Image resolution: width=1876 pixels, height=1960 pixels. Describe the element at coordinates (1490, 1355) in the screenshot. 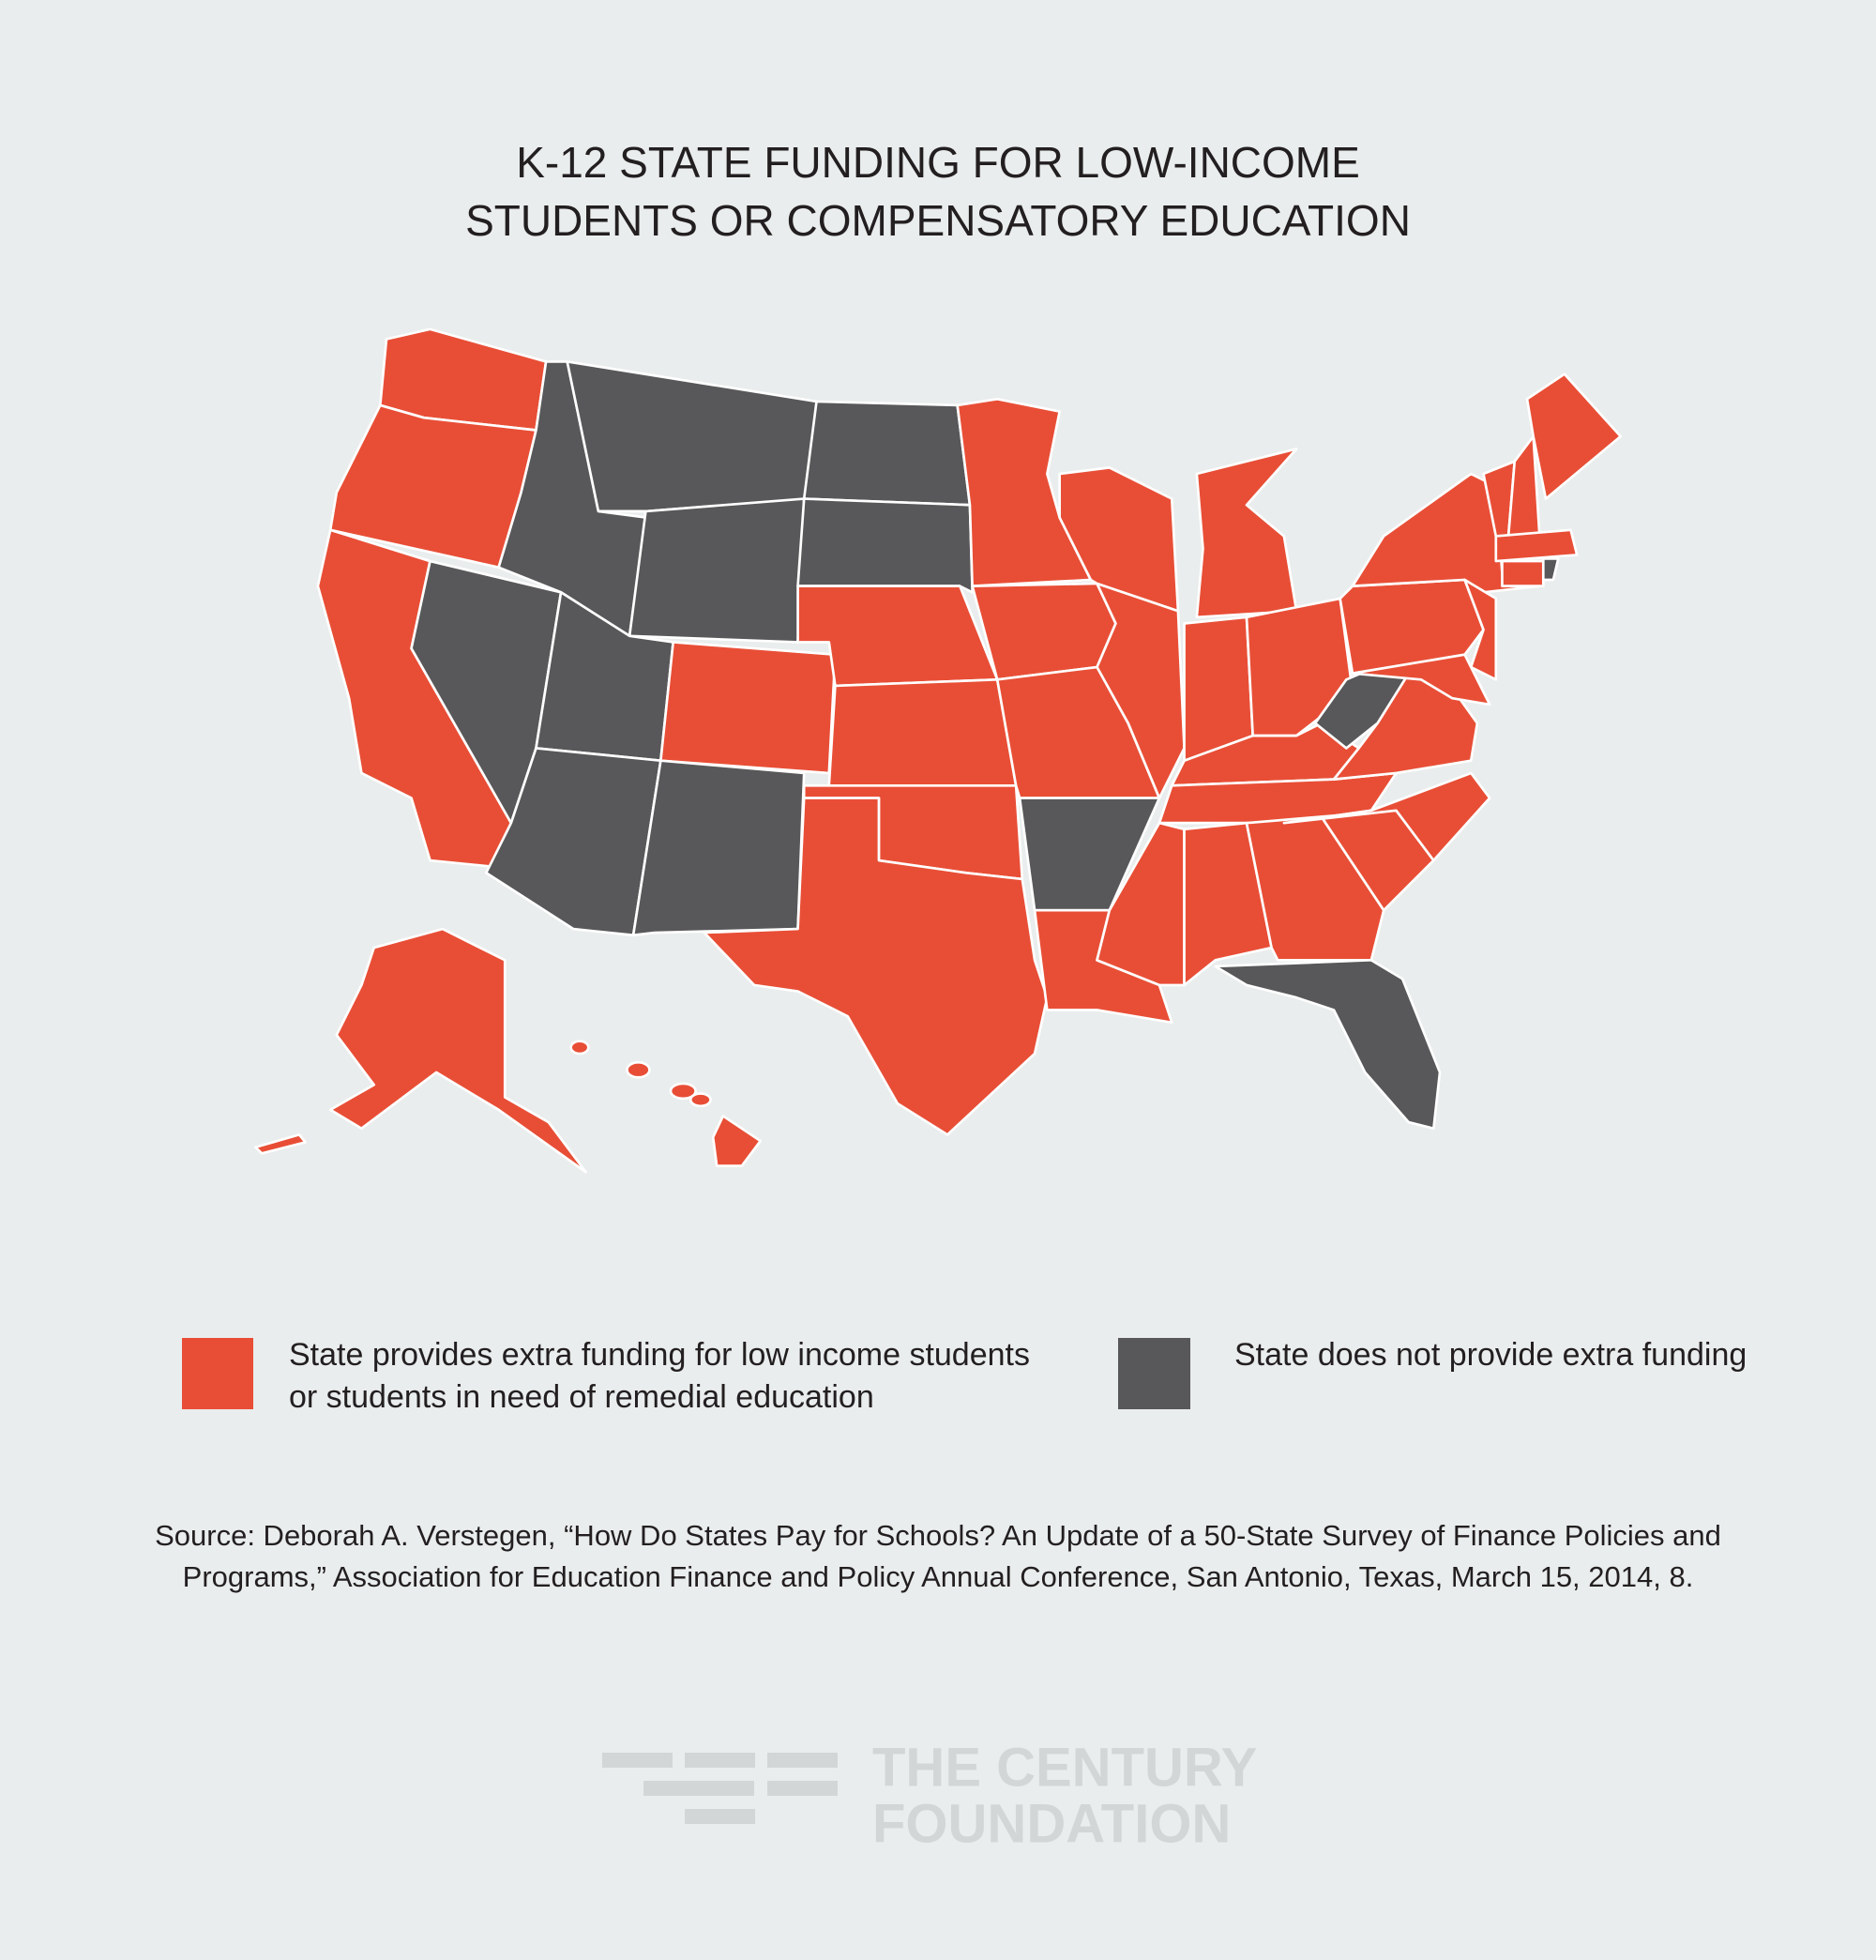

I see `legend-label: State does not provide extra funding` at that location.